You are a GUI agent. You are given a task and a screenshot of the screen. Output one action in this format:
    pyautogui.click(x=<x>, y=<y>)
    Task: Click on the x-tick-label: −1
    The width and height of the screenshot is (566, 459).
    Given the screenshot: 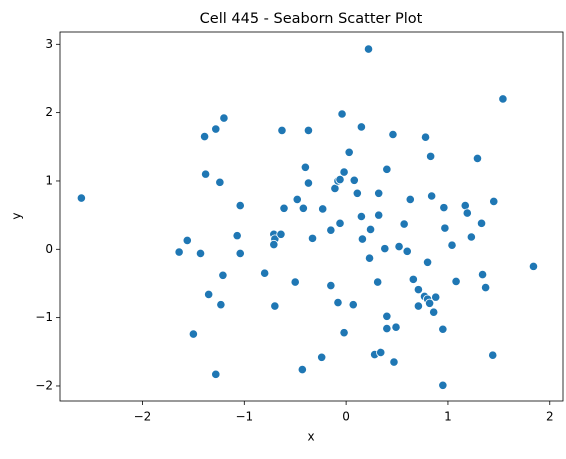 What is the action you would take?
    pyautogui.click(x=244, y=417)
    